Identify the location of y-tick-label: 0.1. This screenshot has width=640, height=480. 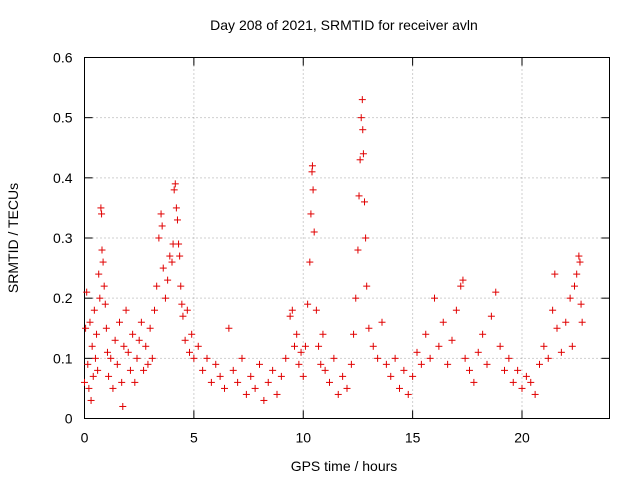
(63, 358).